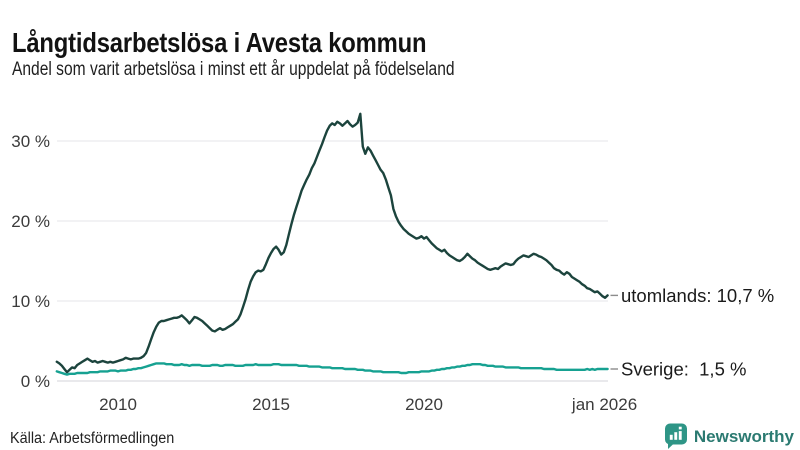 The image size is (800, 450). Describe the element at coordinates (332, 369) in the screenshot. I see `series-line-sverige` at that location.